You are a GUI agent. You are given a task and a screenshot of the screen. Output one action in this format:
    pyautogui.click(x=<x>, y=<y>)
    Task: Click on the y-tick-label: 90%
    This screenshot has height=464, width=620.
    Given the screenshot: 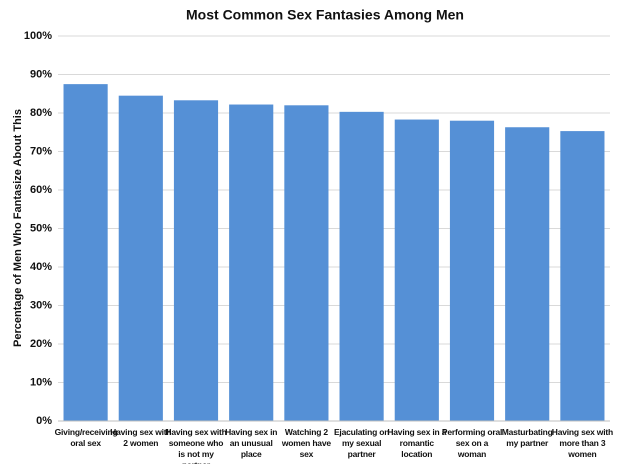 What is the action you would take?
    pyautogui.click(x=41, y=74)
    